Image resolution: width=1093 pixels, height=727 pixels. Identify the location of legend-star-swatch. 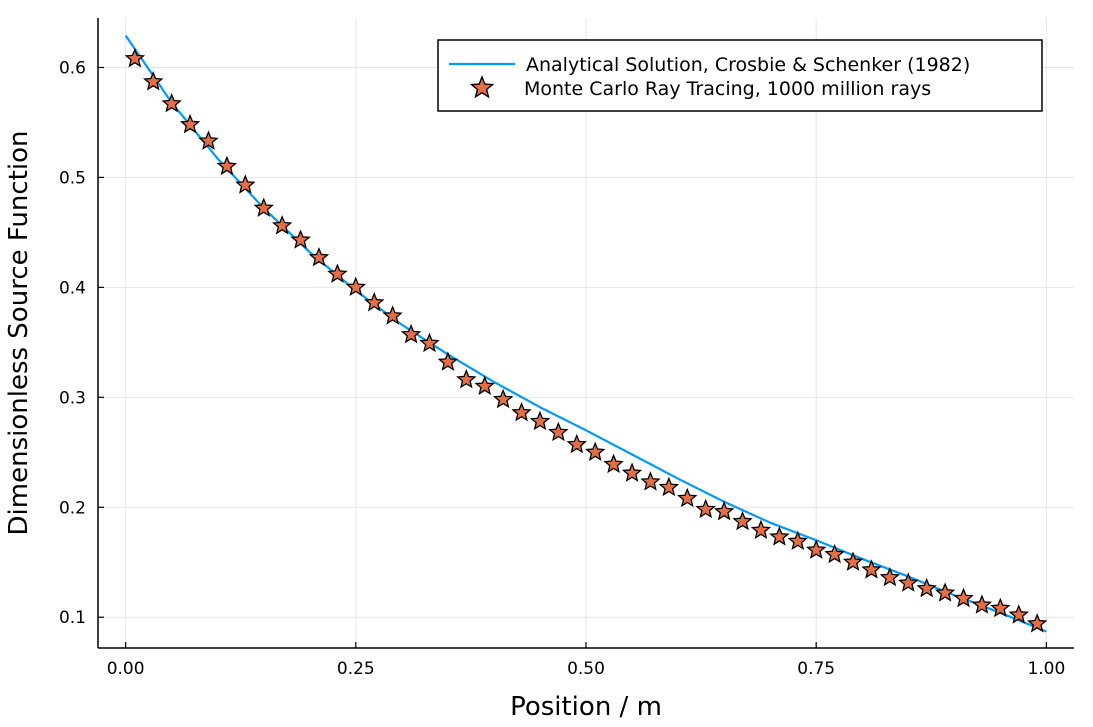
(482, 87).